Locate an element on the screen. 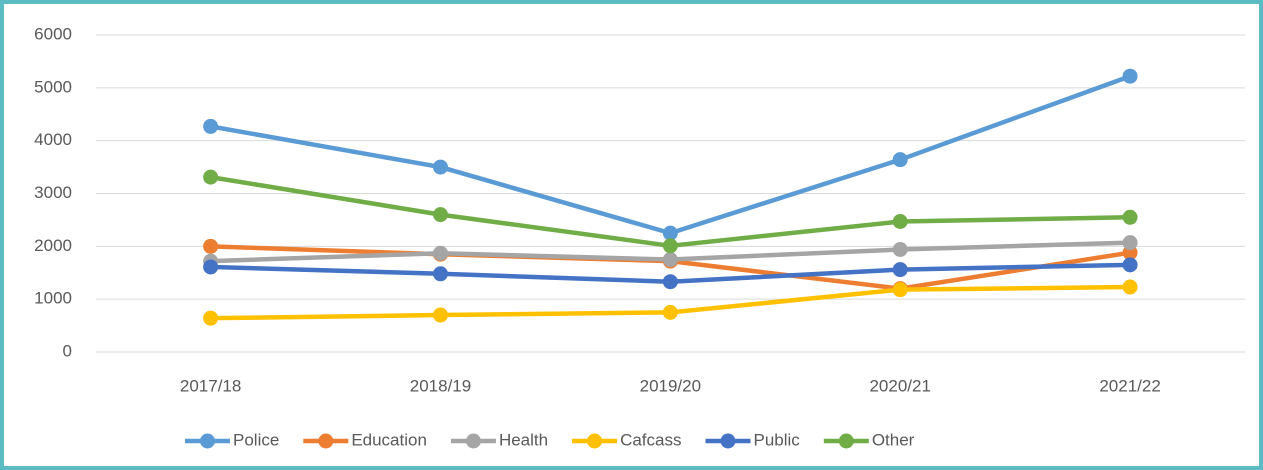 The width and height of the screenshot is (1263, 470). legend-label: Public is located at coordinates (777, 439).